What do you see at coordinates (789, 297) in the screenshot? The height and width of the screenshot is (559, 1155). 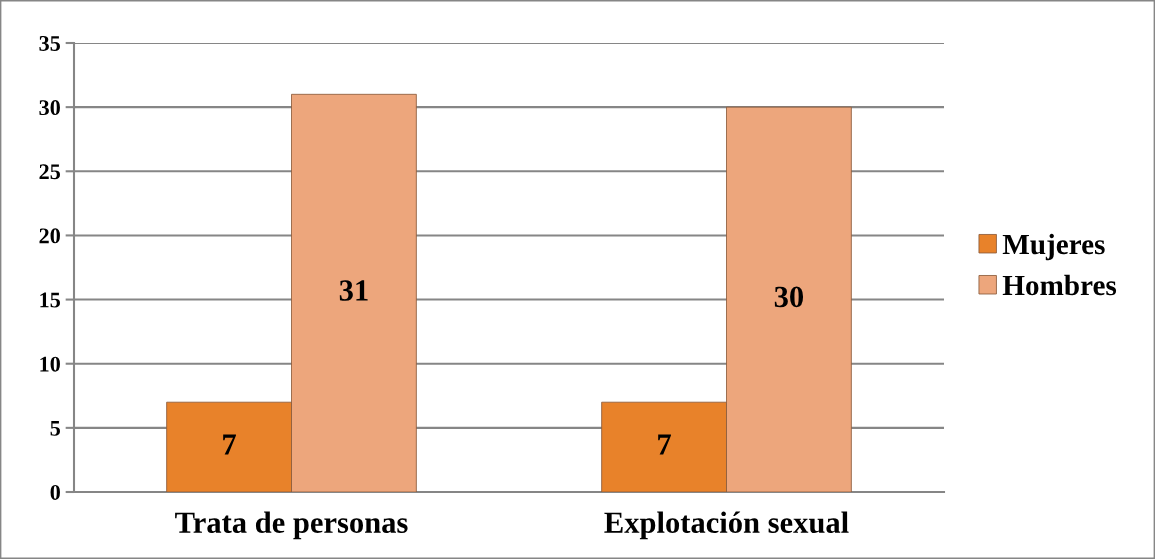 I see `data-label: 30` at bounding box center [789, 297].